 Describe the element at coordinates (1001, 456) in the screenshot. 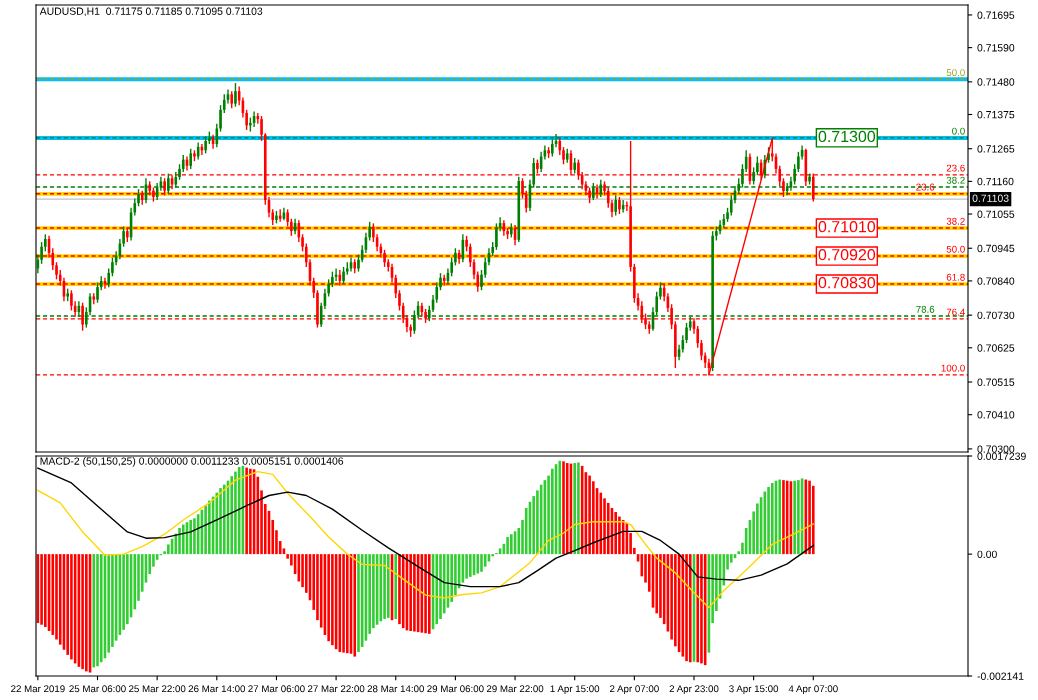

I see `y-tick-label: 0.0017239` at that location.